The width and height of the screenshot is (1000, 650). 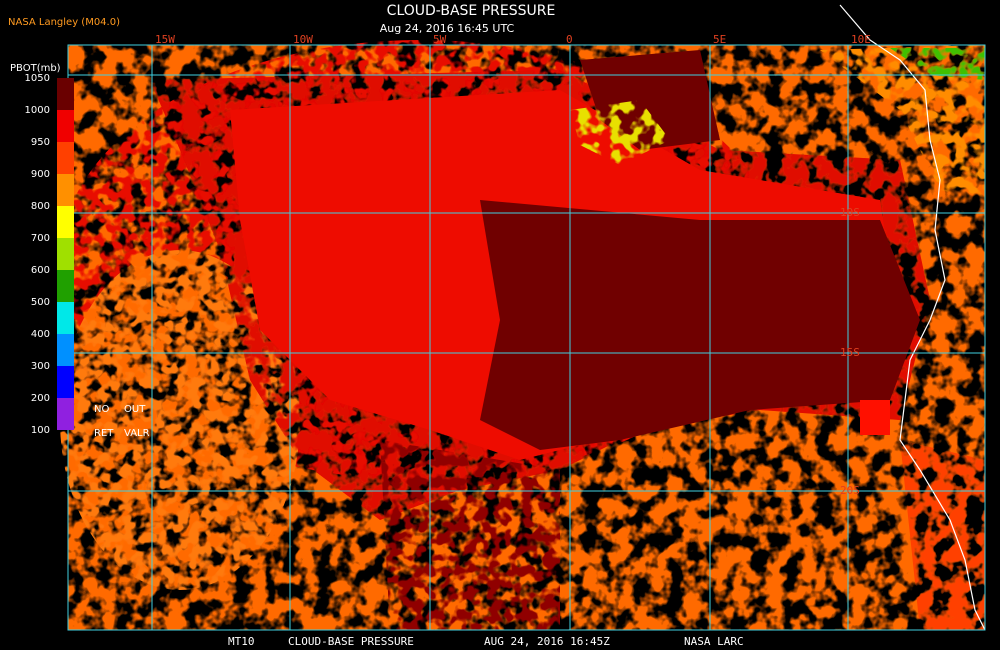 I want to click on legend-tick: 900, so click(x=40, y=174).